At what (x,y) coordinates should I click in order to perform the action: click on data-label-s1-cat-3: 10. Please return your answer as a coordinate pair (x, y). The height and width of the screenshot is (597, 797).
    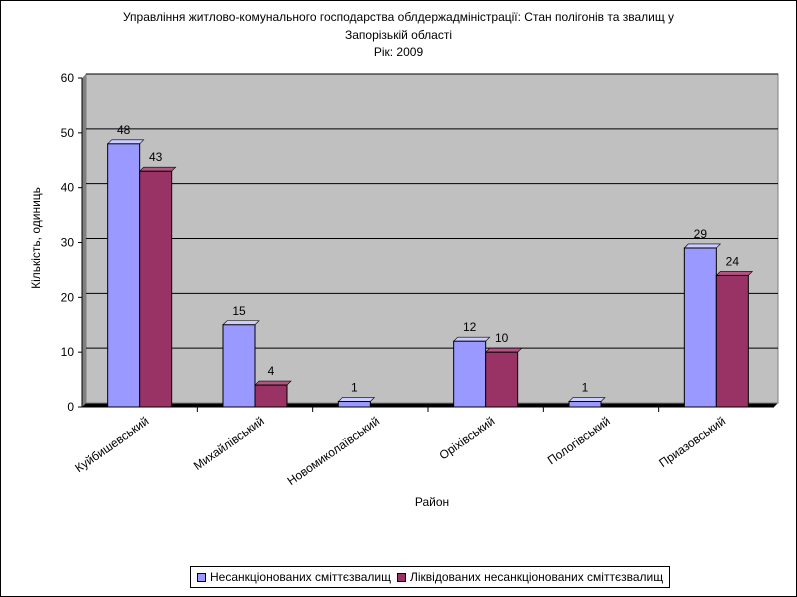
    Looking at the image, I should click on (502, 338).